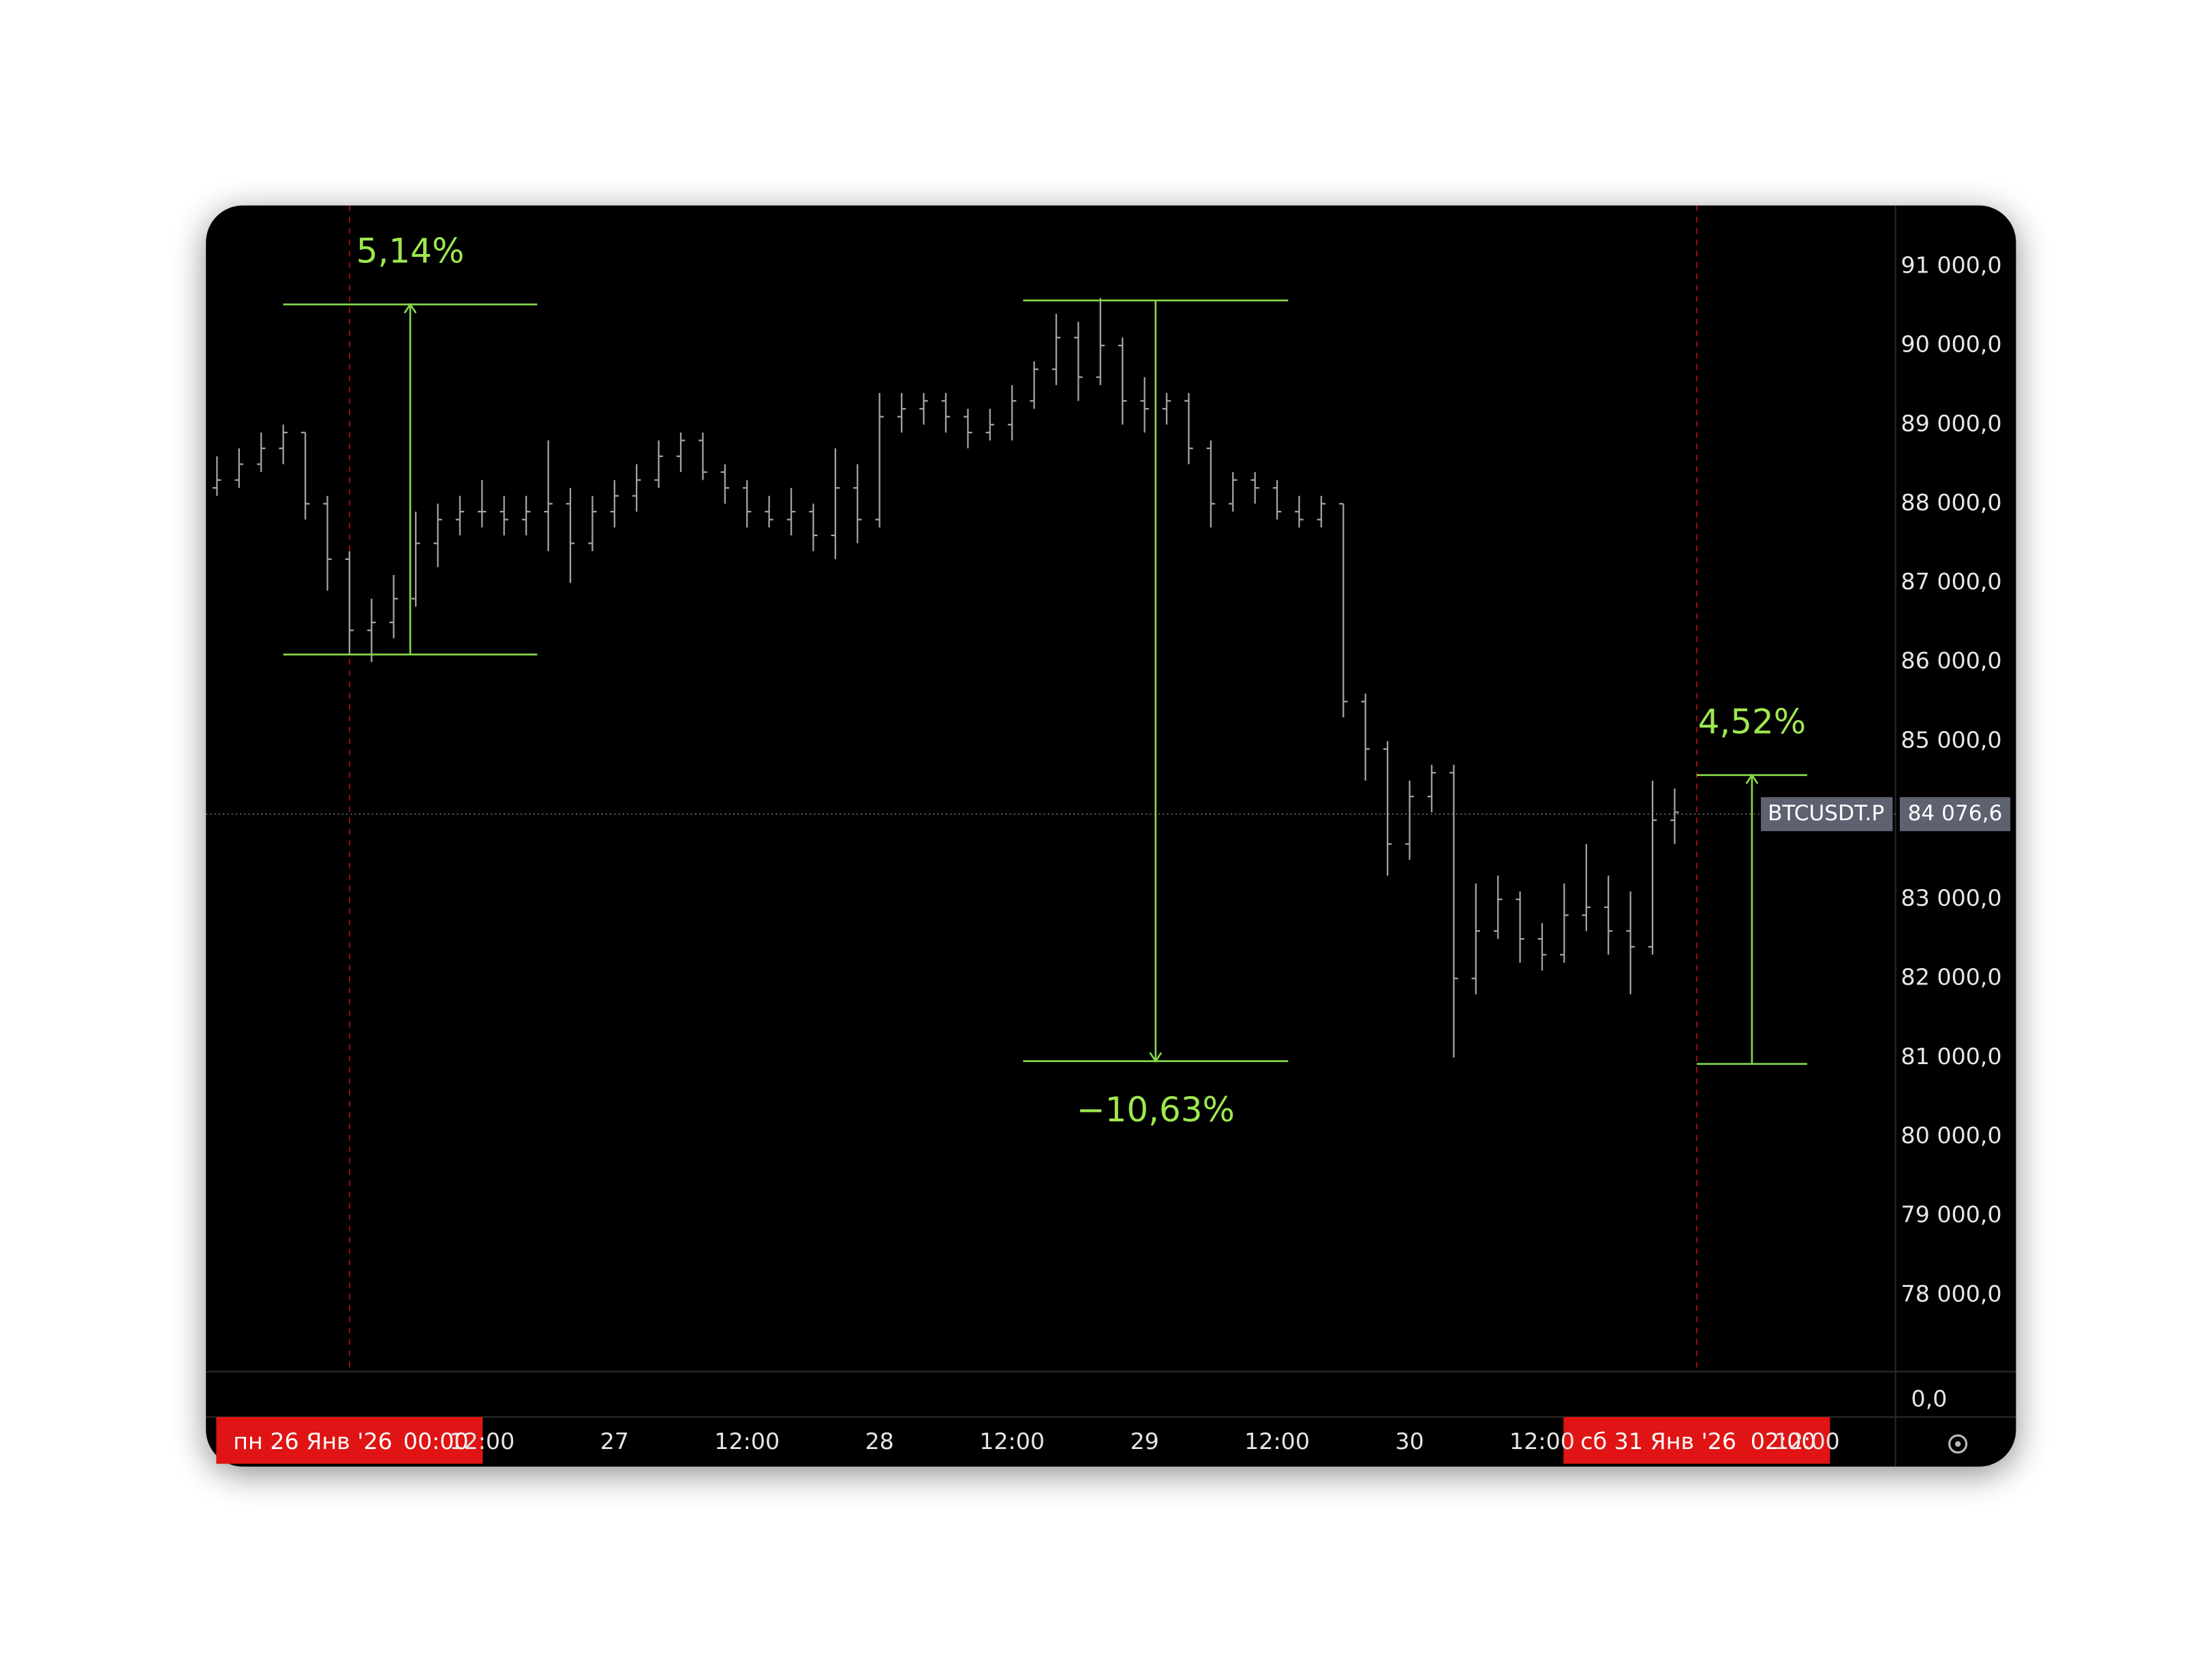  I want to click on symbol-label-bg, so click(1826, 814).